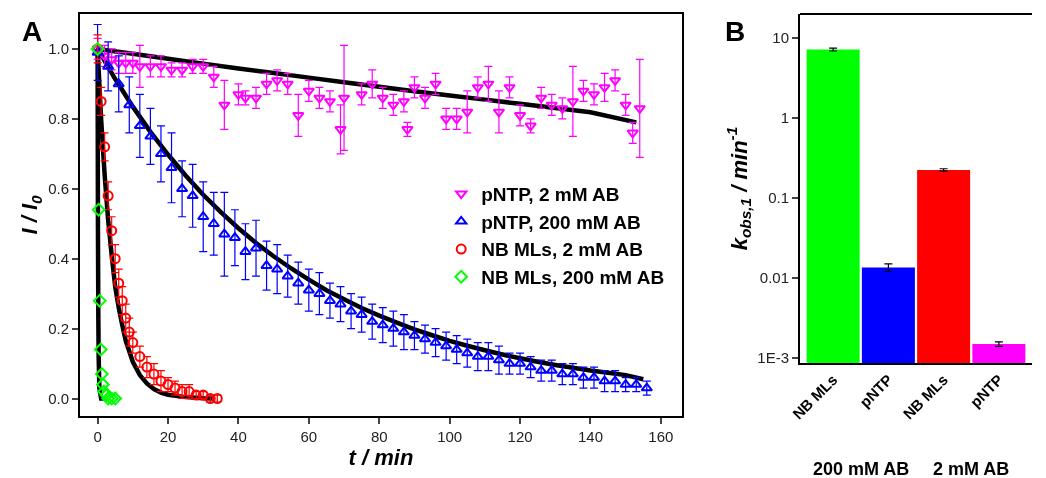 This screenshot has height=478, width=1046. I want to click on y-tick-label: 0.8, so click(58, 119).